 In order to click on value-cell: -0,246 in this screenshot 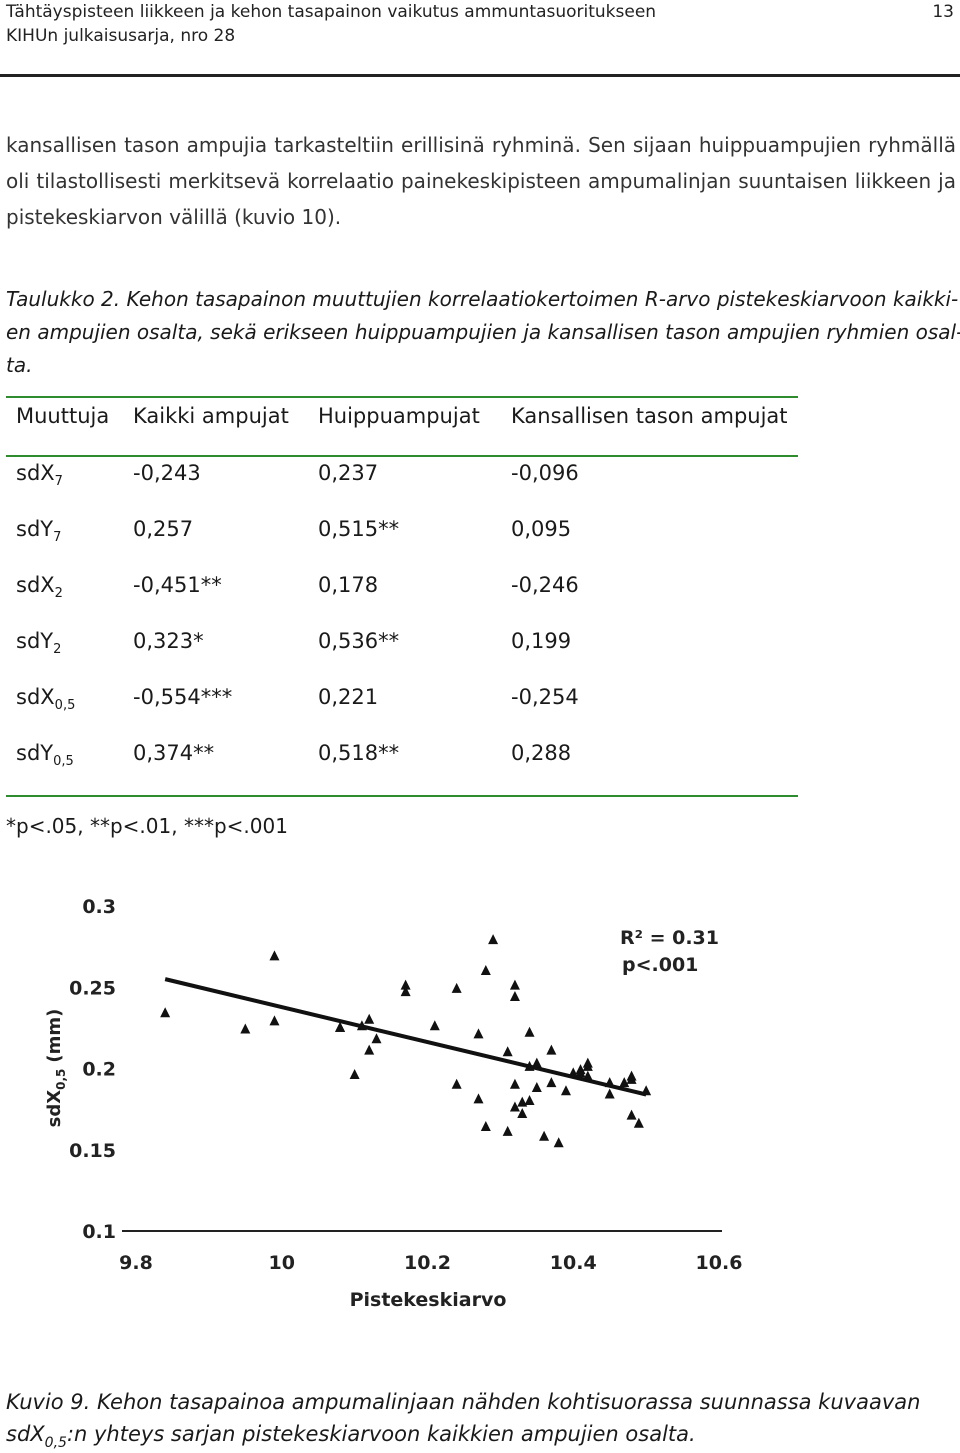, I will do `click(545, 585)`.